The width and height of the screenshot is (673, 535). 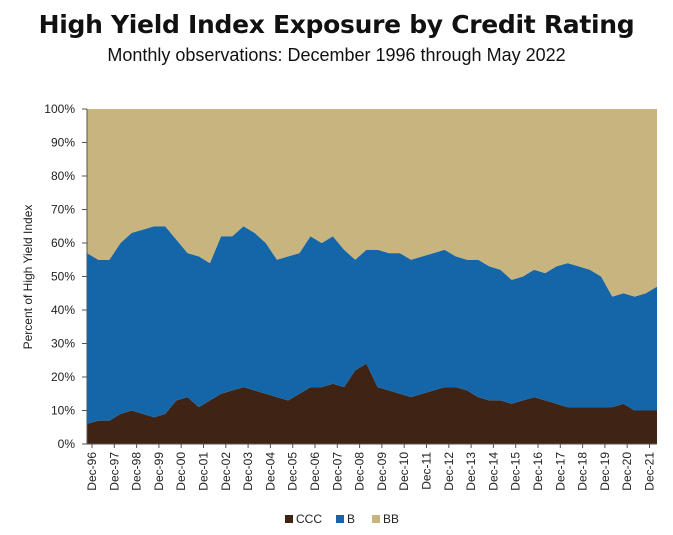 I want to click on x-tick-label: Dec-01, so click(x=204, y=471).